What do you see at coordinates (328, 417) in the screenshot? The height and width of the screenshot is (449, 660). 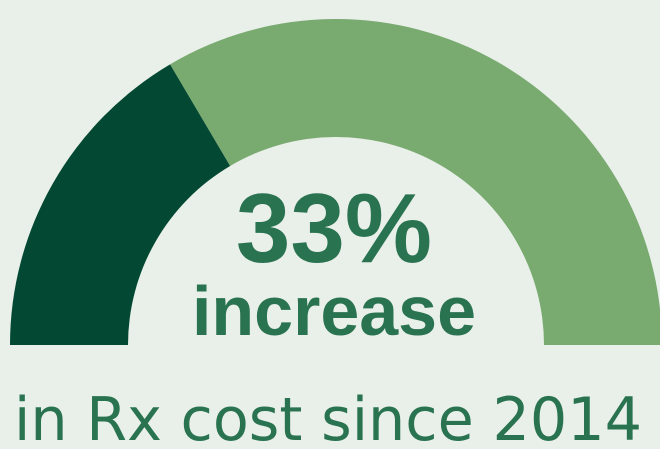 I see `gauge-caption: in Rx cost since 2014` at bounding box center [328, 417].